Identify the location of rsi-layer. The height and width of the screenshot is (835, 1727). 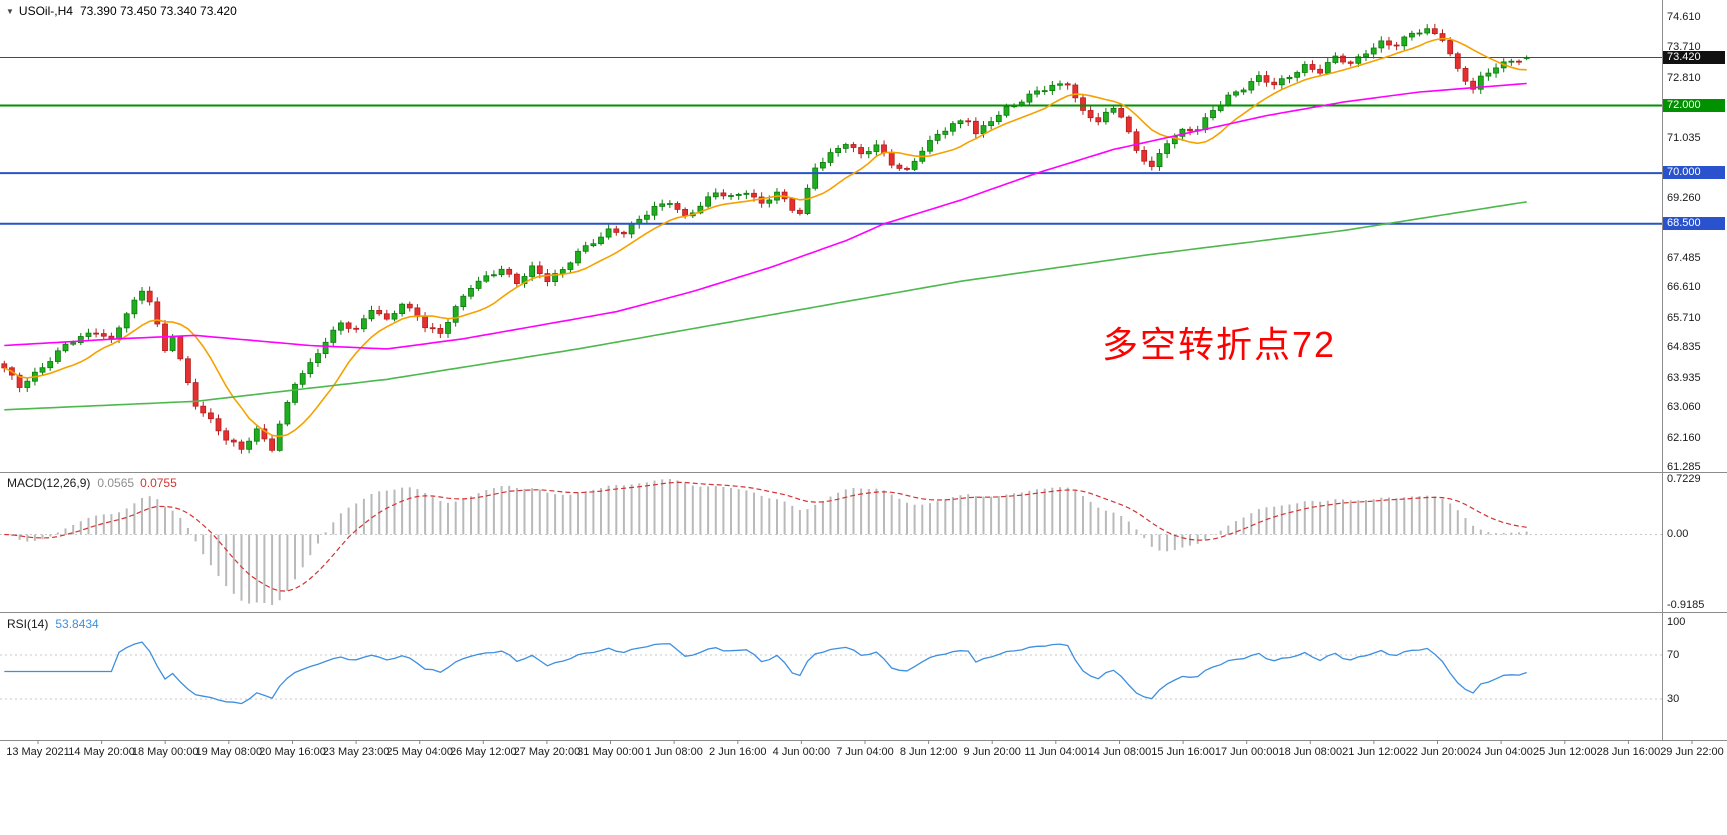
(831, 673).